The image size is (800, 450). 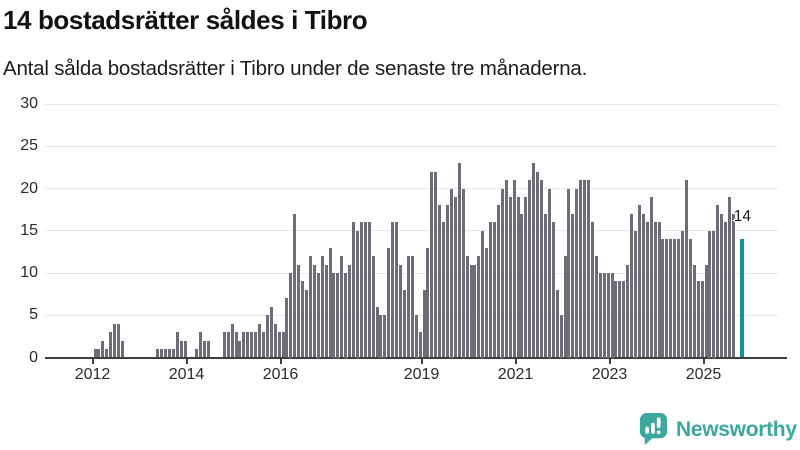 What do you see at coordinates (29, 272) in the screenshot?
I see `y-axis-label-10: 10` at bounding box center [29, 272].